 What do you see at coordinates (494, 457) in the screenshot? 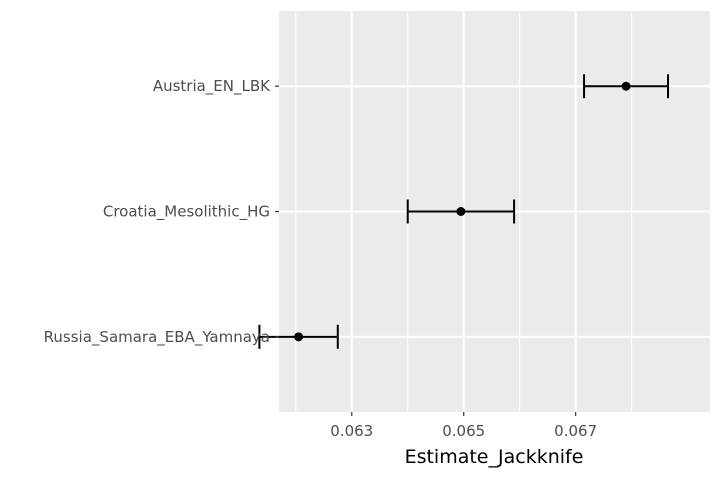
I see `x-axis-title: Estimate_Jackknife` at bounding box center [494, 457].